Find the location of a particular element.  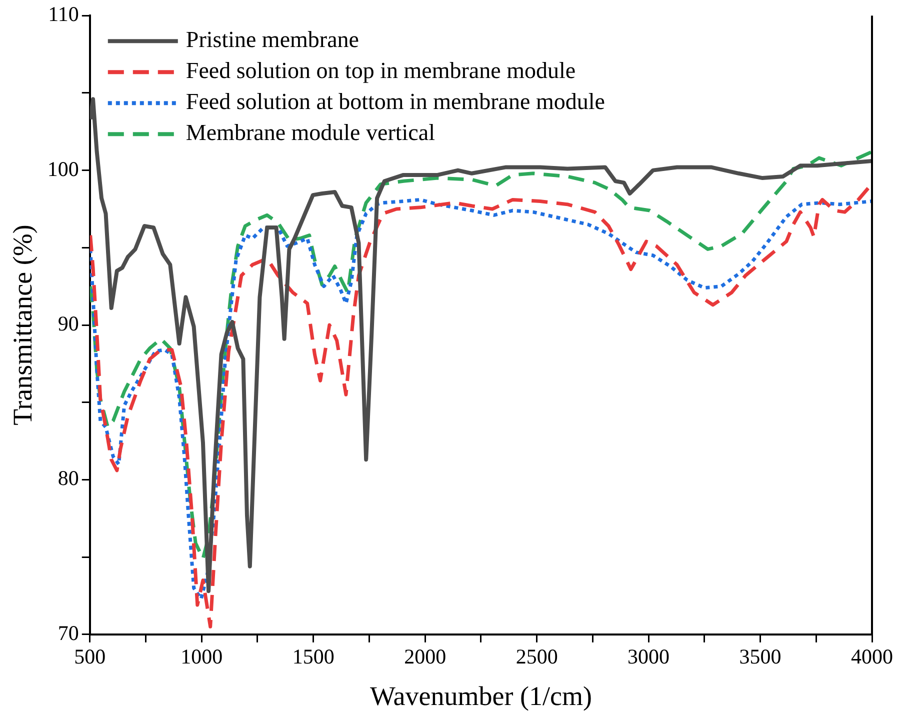

x-tick-label: 1000 is located at coordinates (201, 656).